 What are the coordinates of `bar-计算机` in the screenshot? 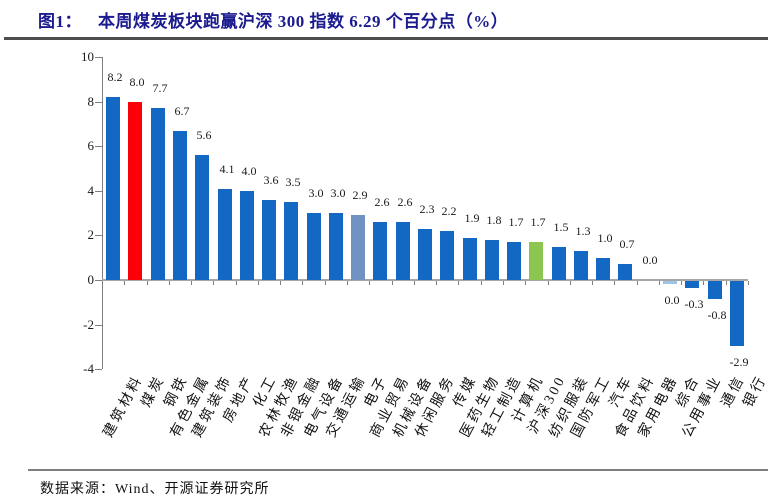 It's located at (514, 261).